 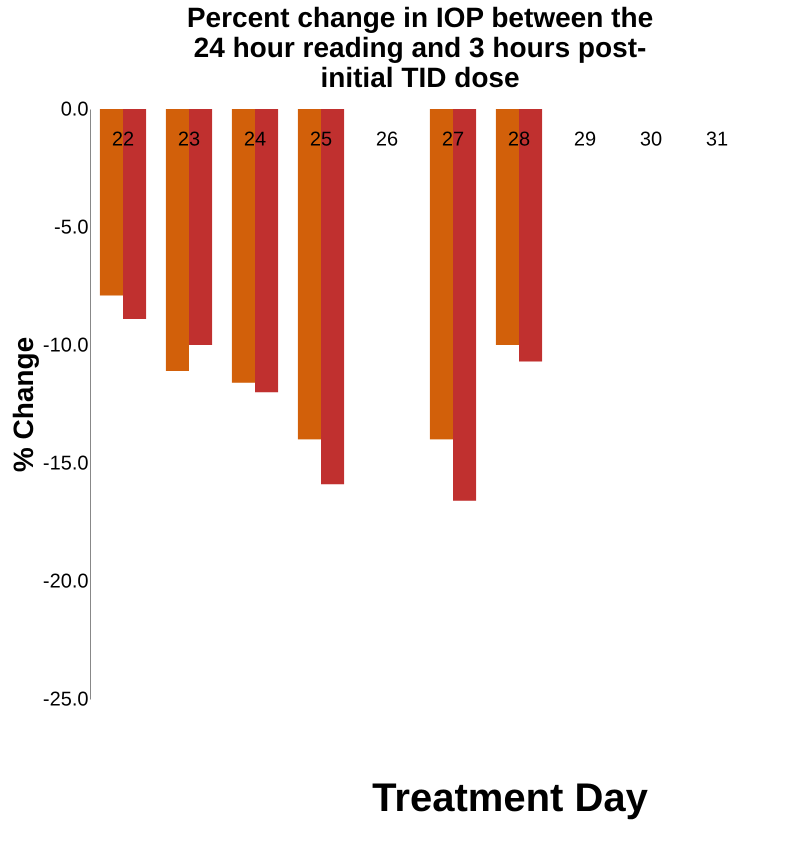 I want to click on x-axis-title: Treatment Day, so click(x=510, y=798).